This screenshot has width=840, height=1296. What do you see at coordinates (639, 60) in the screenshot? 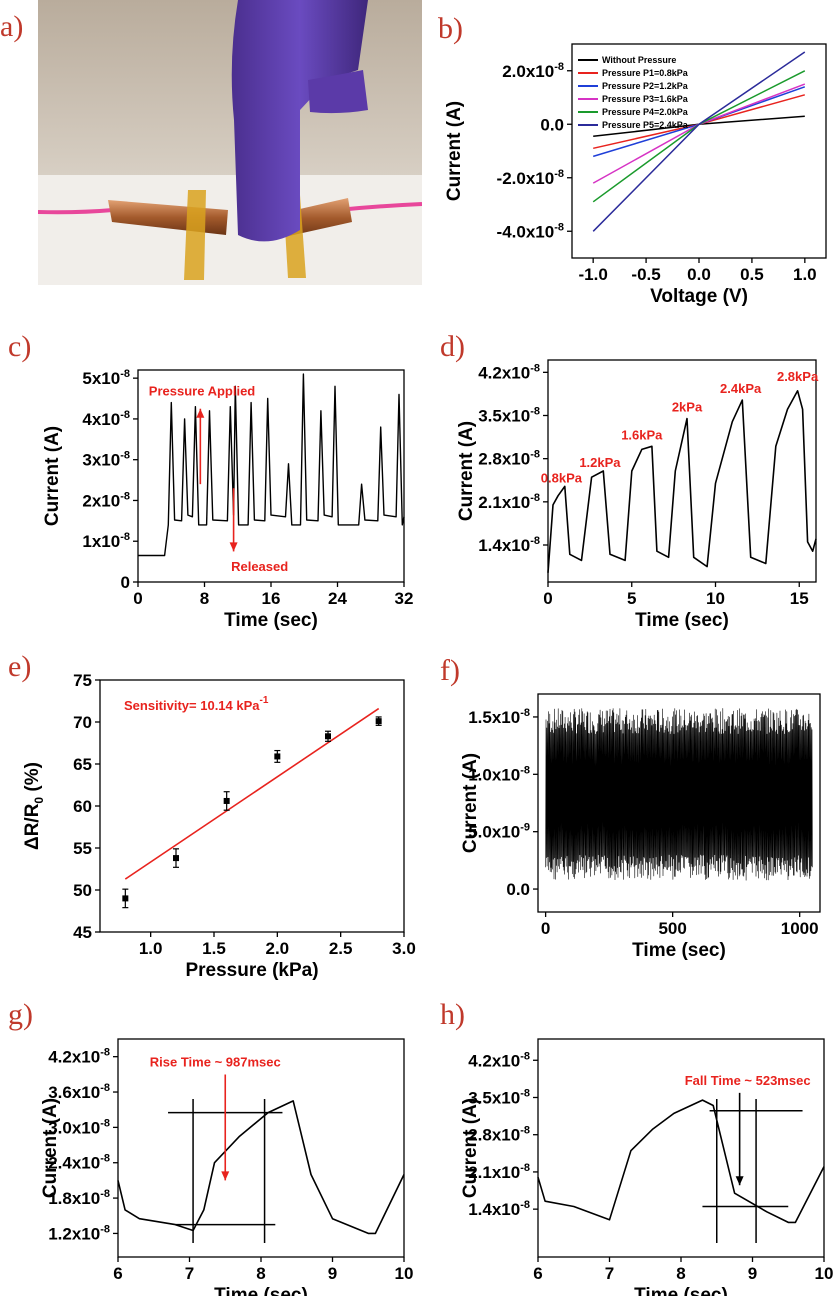
I see `chart-b-legend-label: Without Pressure` at bounding box center [639, 60].